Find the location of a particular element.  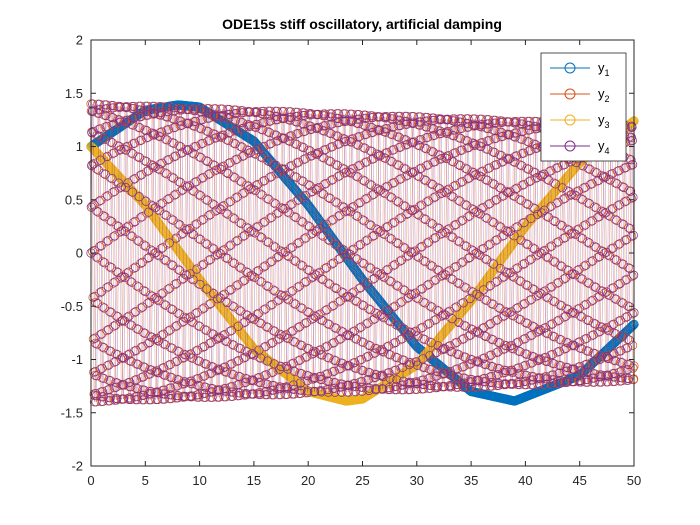

legend-entry-y3: y3 is located at coordinates (580, 121).